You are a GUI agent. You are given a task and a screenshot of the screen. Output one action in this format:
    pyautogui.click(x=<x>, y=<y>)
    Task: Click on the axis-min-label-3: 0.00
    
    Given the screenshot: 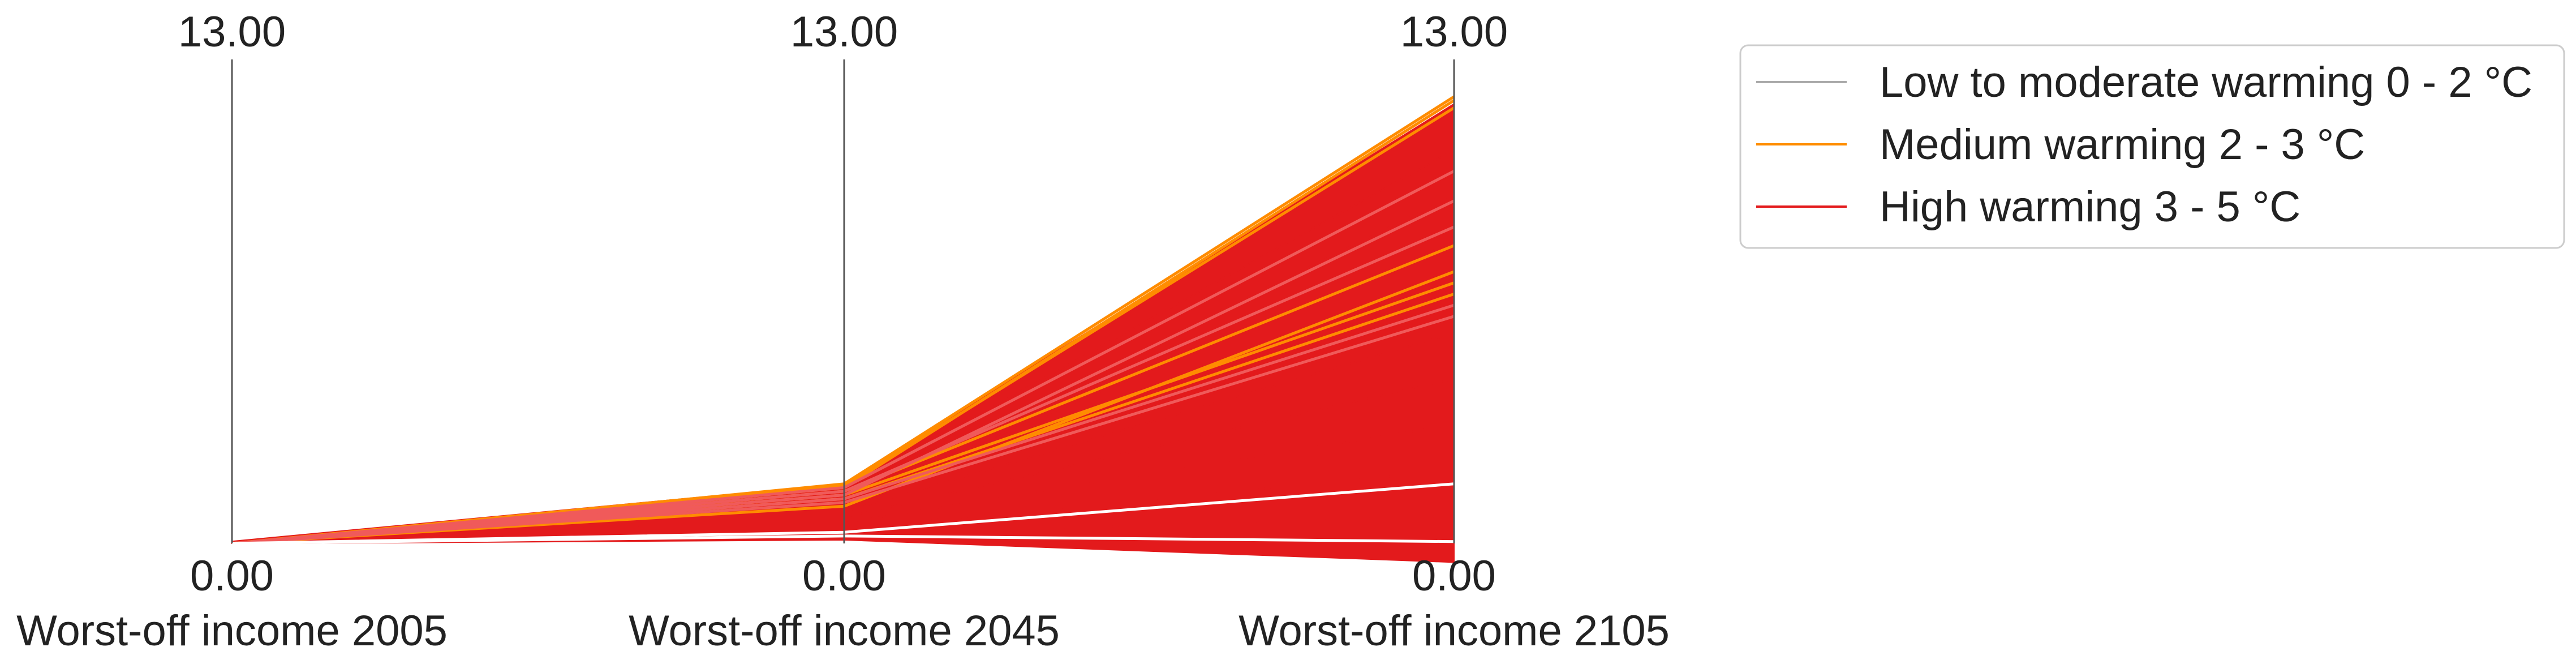 What is the action you would take?
    pyautogui.click(x=1454, y=576)
    